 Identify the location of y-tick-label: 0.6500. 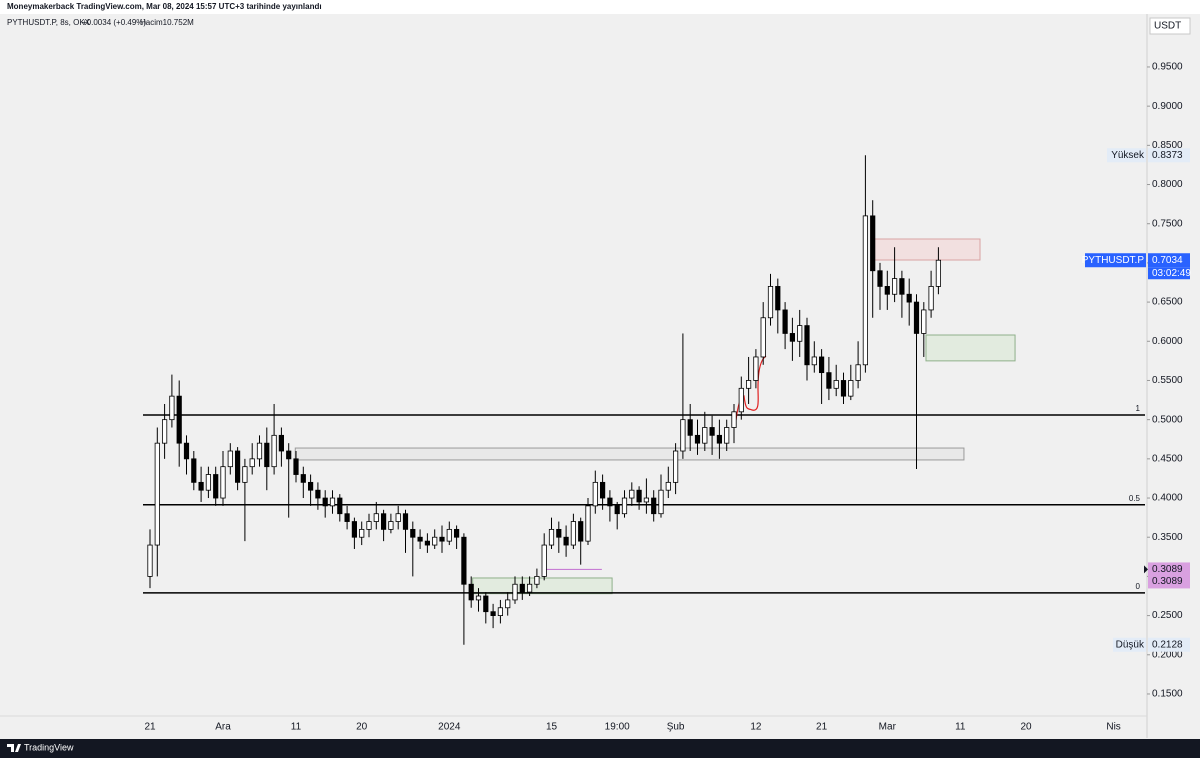
(1167, 302).